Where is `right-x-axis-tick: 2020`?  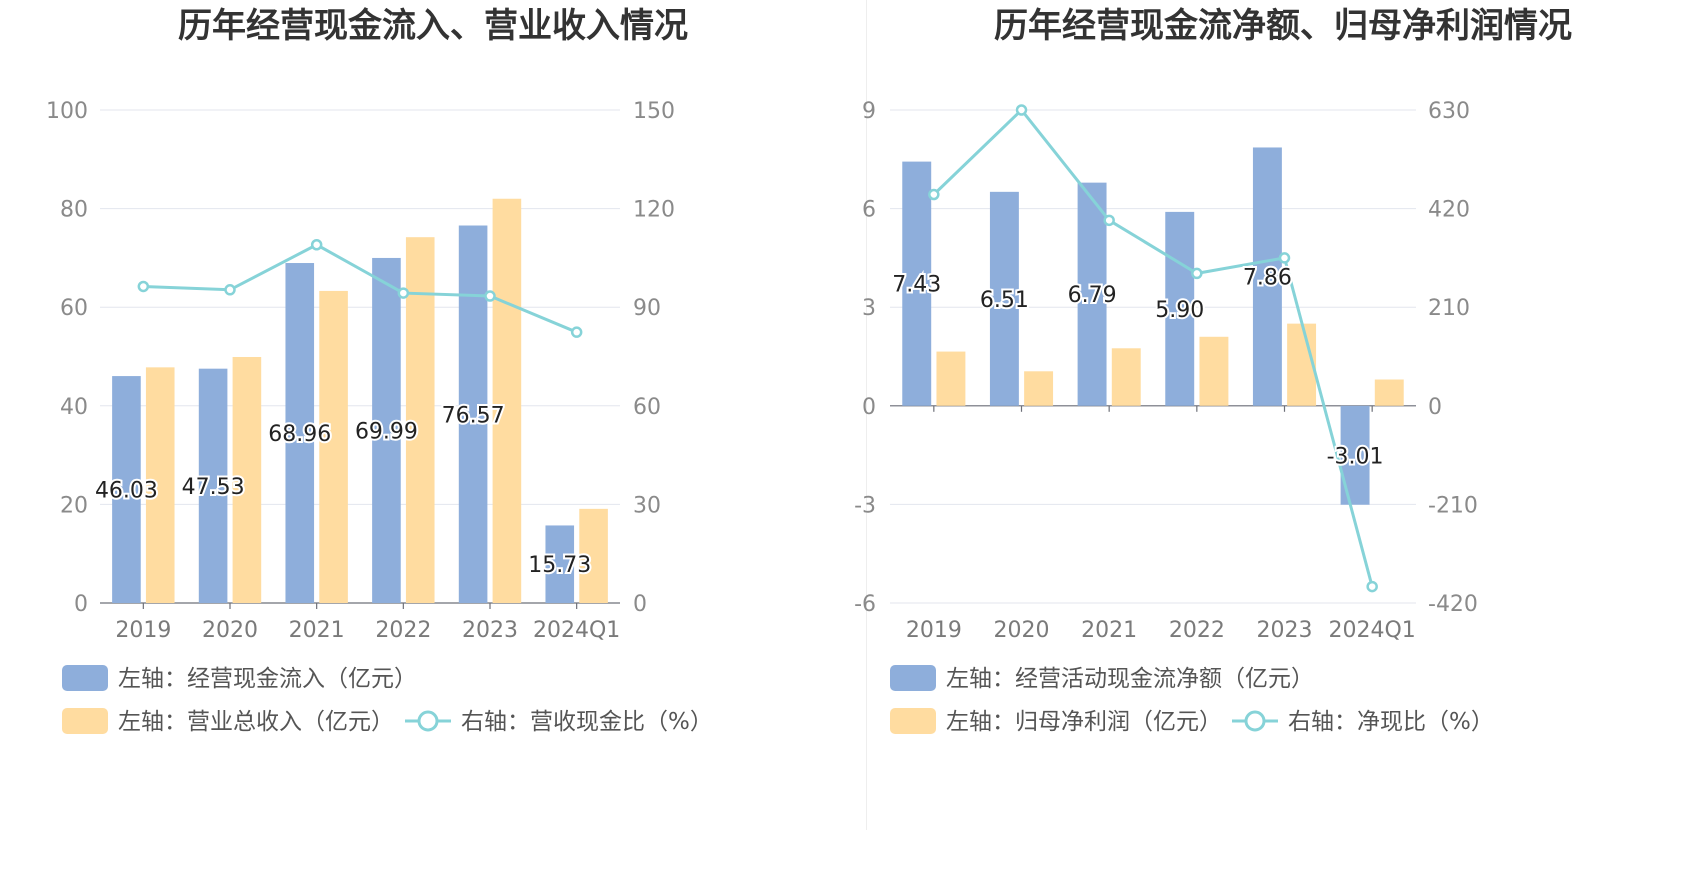 right-x-axis-tick: 2020 is located at coordinates (1022, 630).